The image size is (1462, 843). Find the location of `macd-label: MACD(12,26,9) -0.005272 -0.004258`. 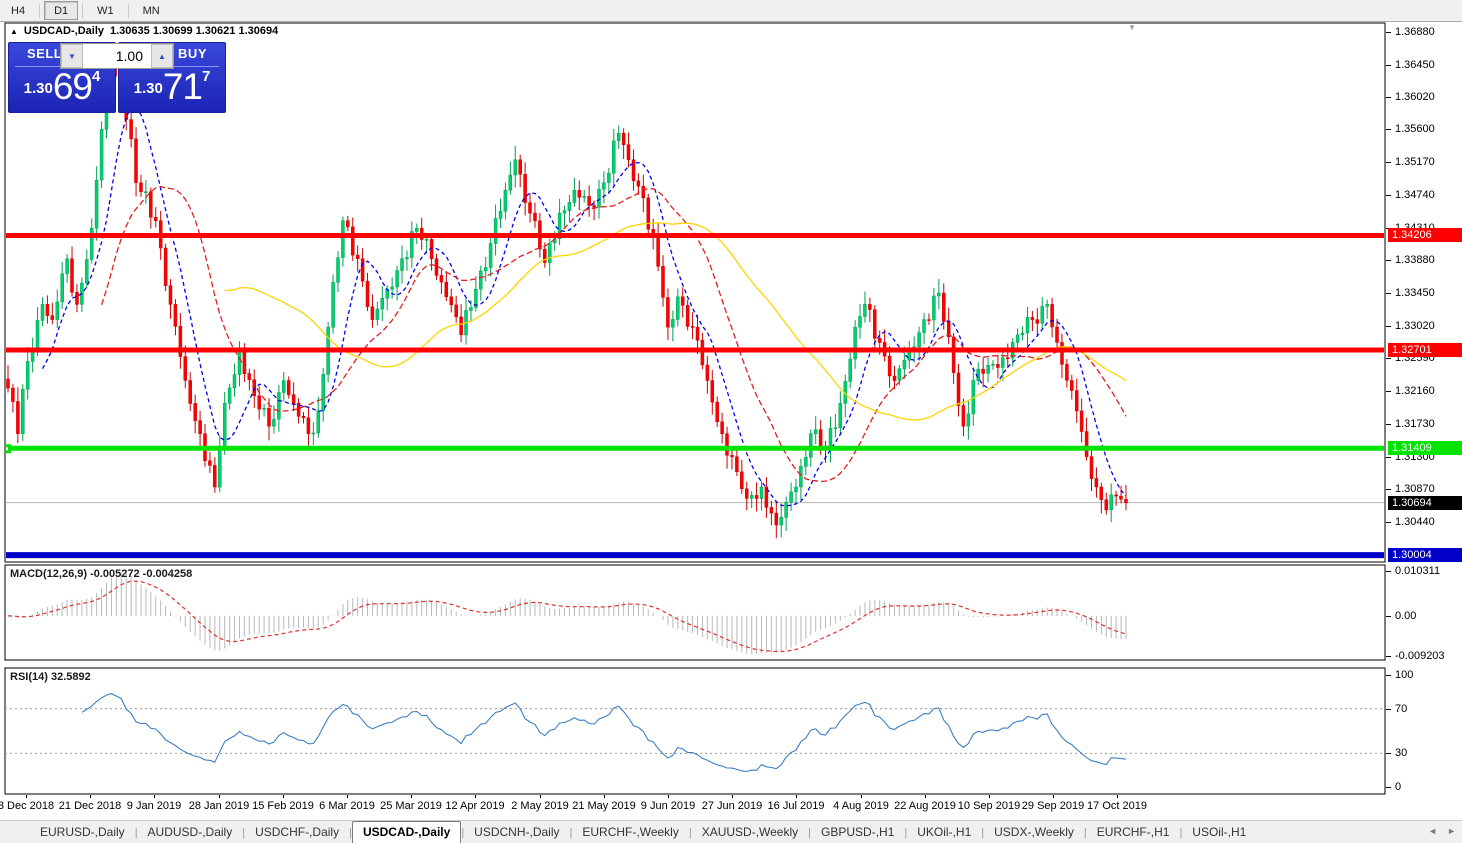

macd-label: MACD(12,26,9) -0.005272 -0.004258 is located at coordinates (101, 574).